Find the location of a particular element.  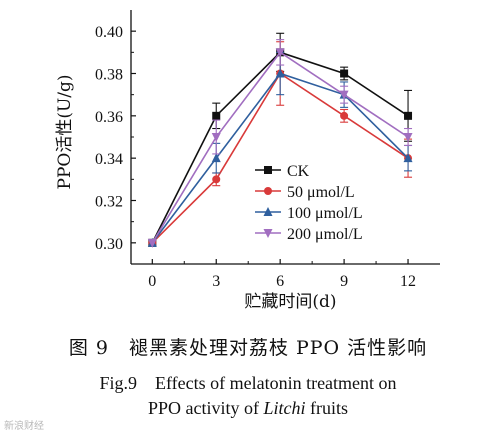

y-axis-label: PPO活性(U/g) is located at coordinates (65, 131).